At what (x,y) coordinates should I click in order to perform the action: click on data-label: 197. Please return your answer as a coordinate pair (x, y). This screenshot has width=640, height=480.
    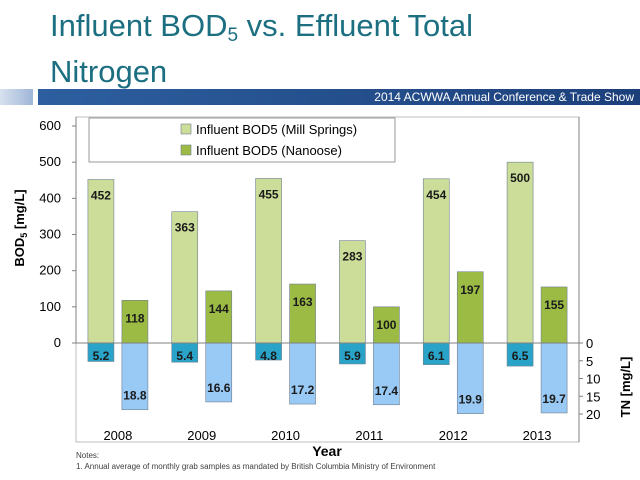
    Looking at the image, I should click on (470, 290).